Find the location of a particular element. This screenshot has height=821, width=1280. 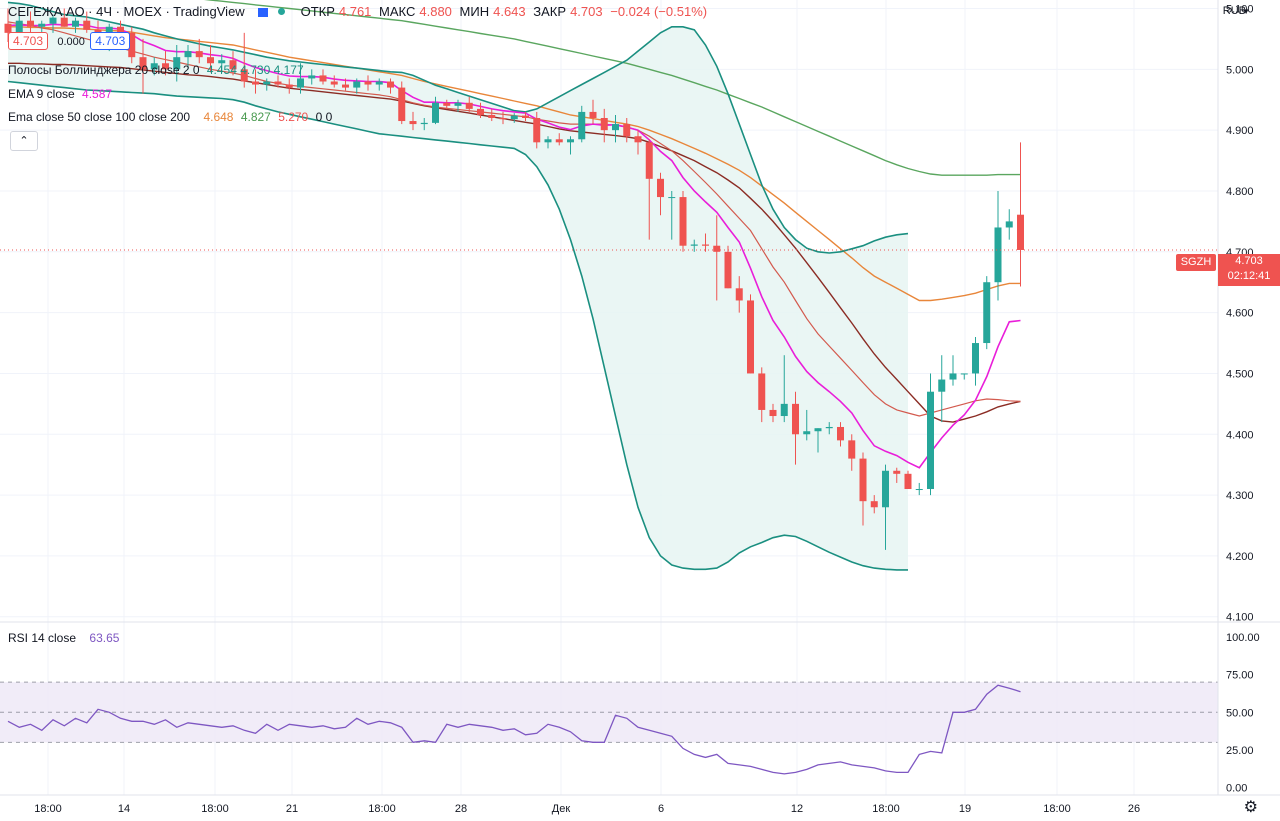

rsi-pane is located at coordinates (609, 728).